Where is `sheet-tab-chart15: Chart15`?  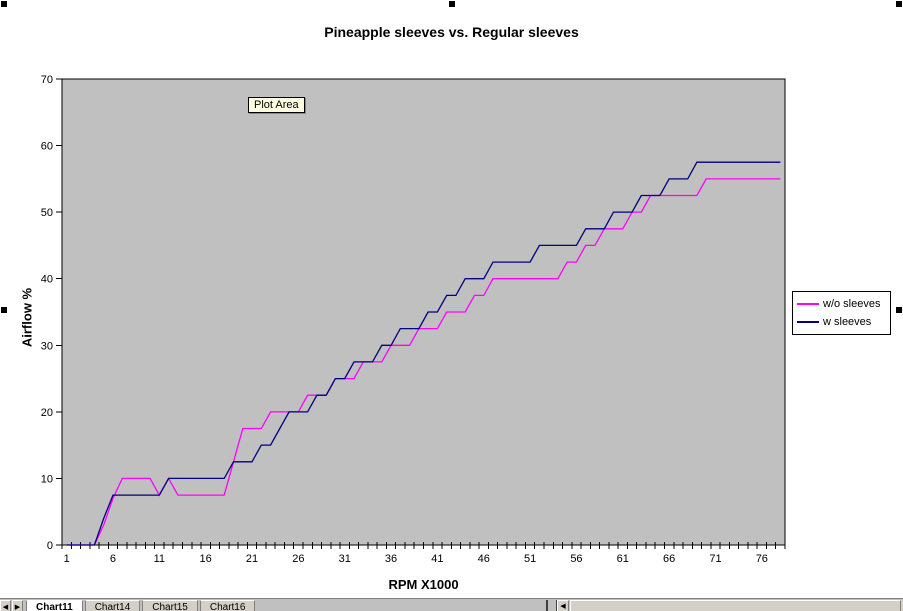 sheet-tab-chart15: Chart15 is located at coordinates (170, 605).